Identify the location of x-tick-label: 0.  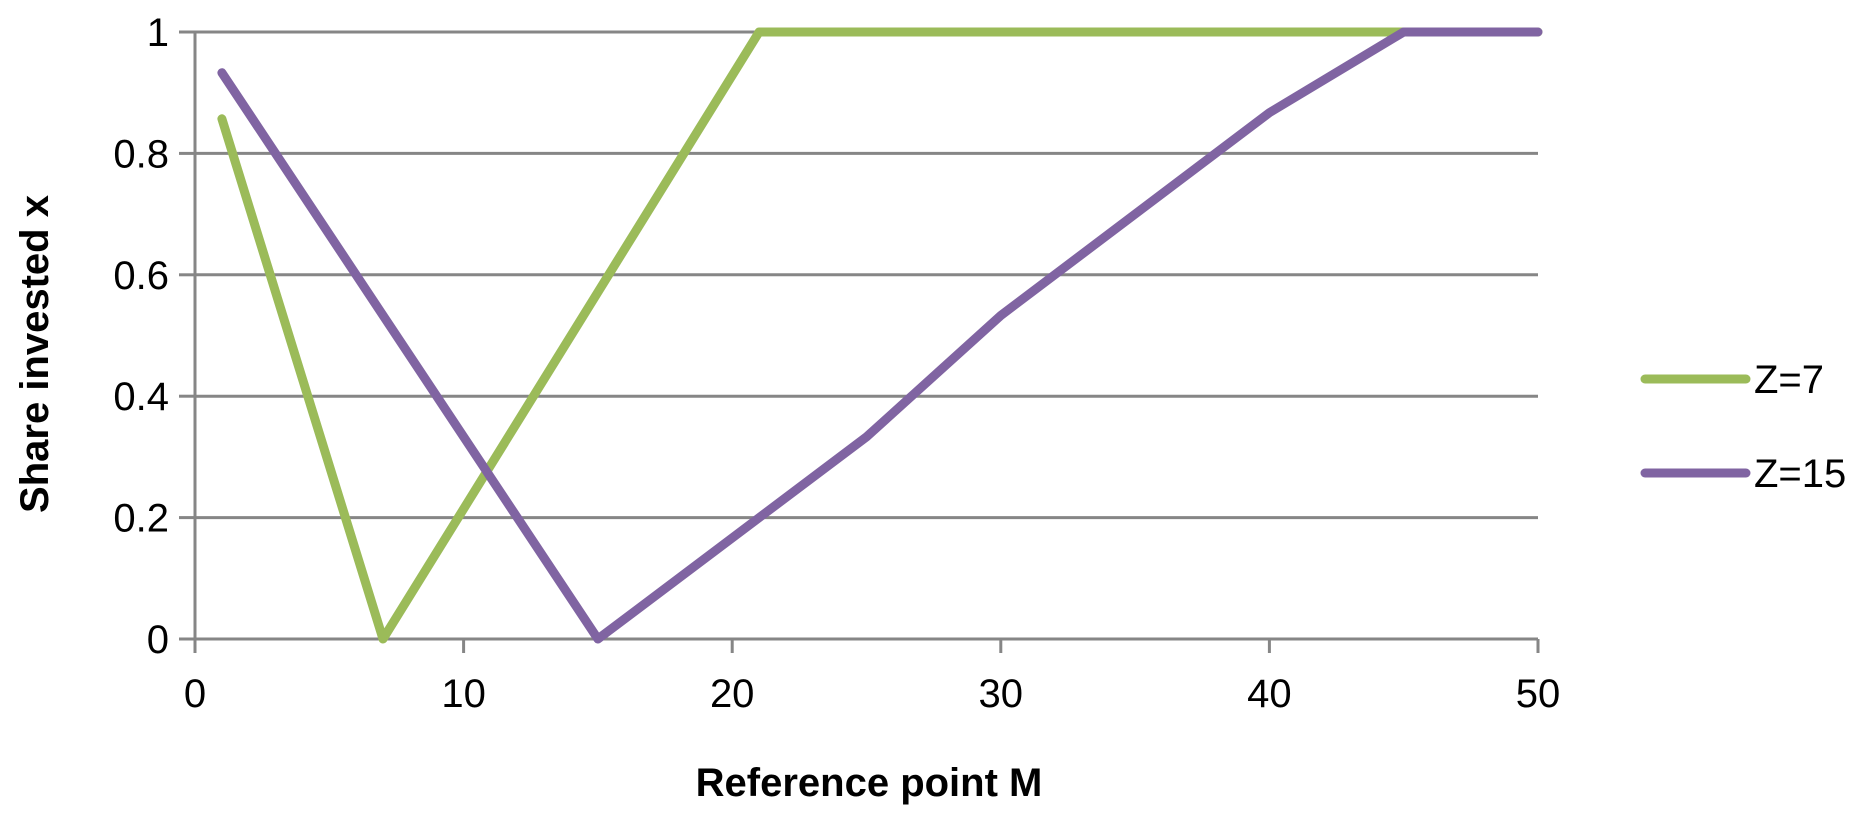
(195, 694).